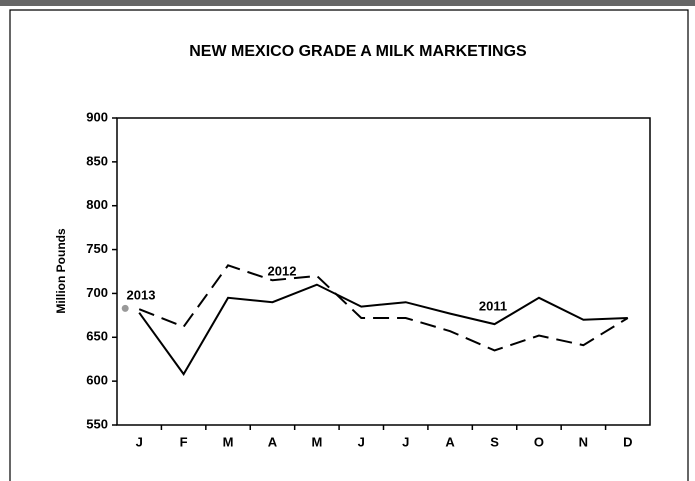 The width and height of the screenshot is (695, 481). What do you see at coordinates (141, 294) in the screenshot?
I see `series-label: 2013` at bounding box center [141, 294].